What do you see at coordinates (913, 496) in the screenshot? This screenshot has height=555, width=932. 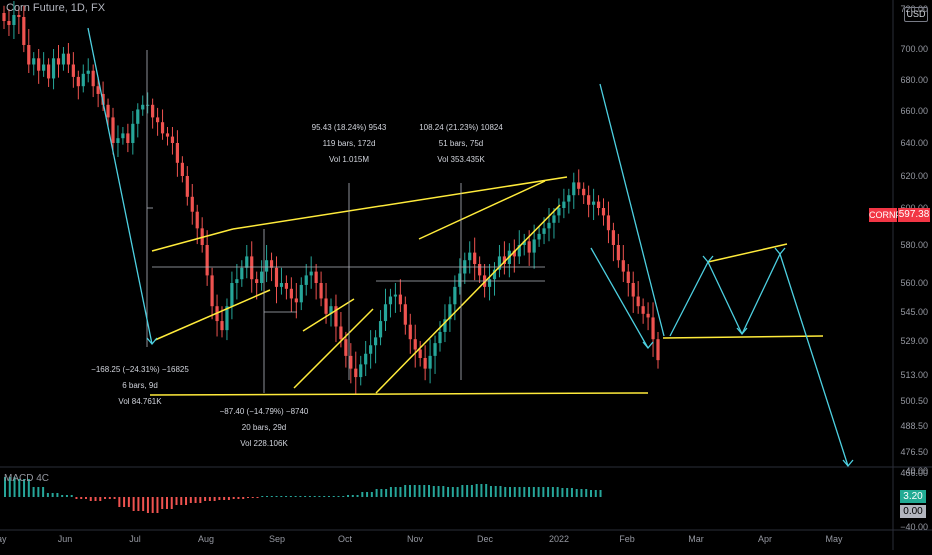 I see `macd-value-label: 3.20` at bounding box center [913, 496].